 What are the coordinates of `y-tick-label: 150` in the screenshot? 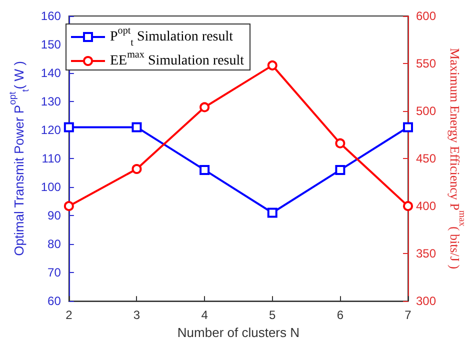 It's located at (51, 45).